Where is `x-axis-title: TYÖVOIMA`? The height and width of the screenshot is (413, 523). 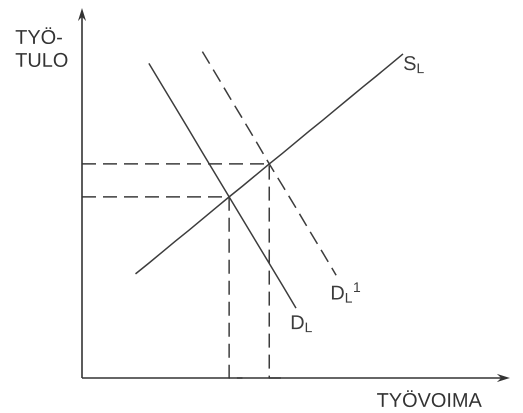 x-axis-title: TYÖVOIMA is located at coordinates (429, 399).